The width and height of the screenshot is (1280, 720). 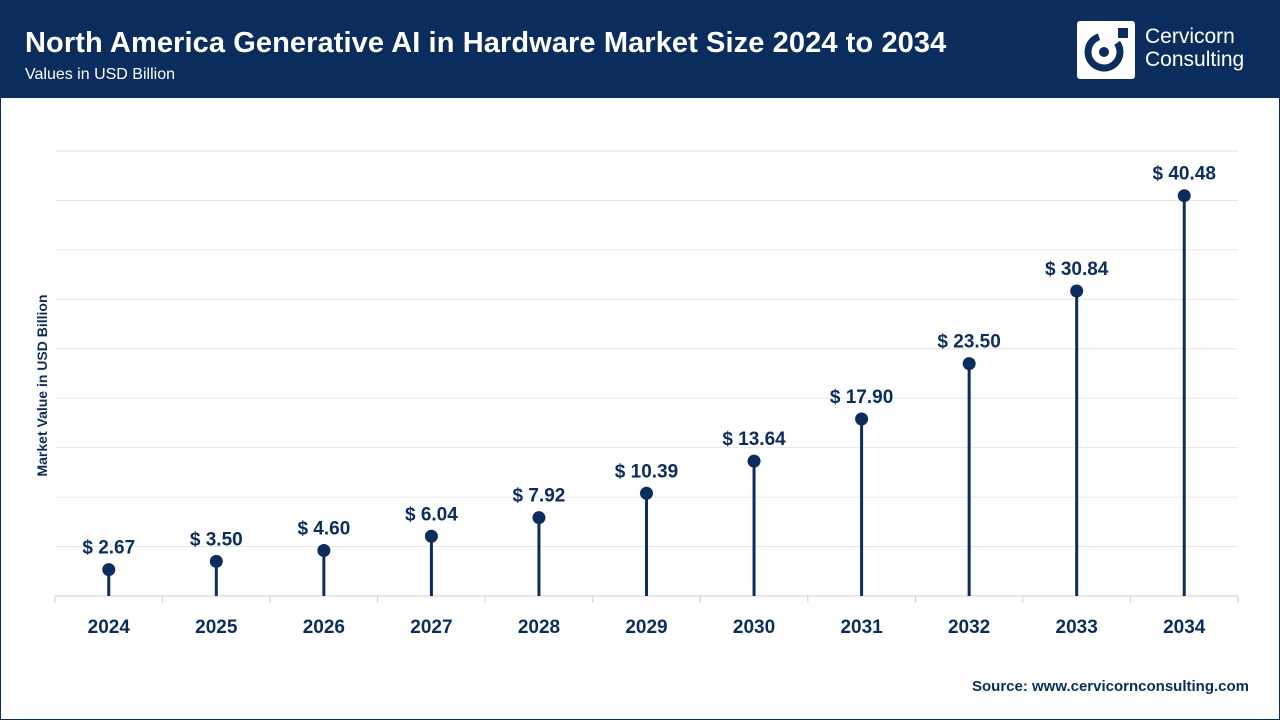 What do you see at coordinates (1077, 627) in the screenshot?
I see `x-tick-label: 2033` at bounding box center [1077, 627].